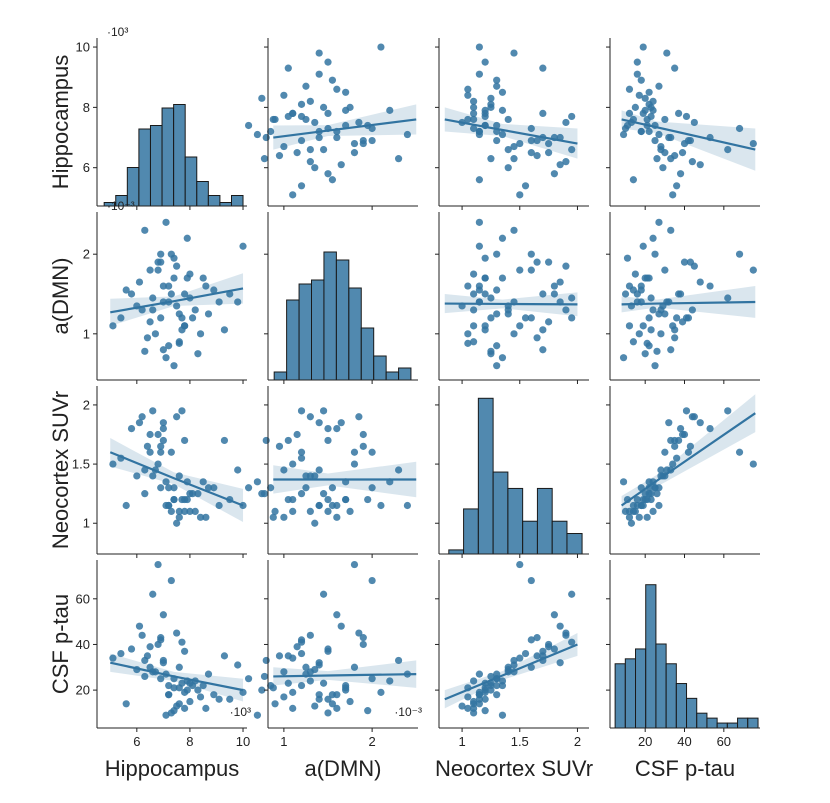  Describe the element at coordinates (684, 741) in the screenshot. I see `x-tick-label: 40` at that location.